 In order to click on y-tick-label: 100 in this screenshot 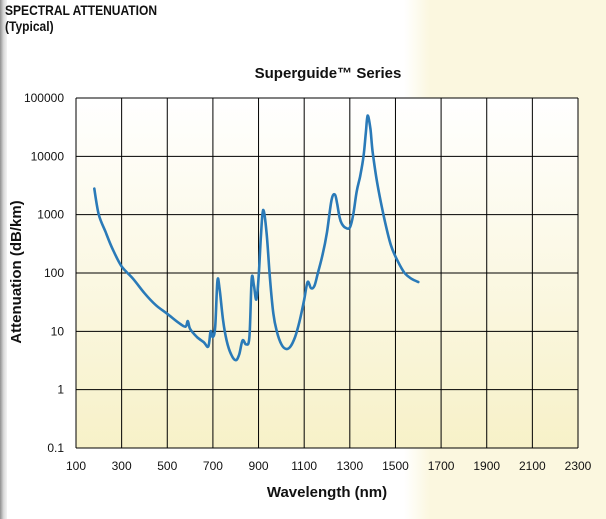, I will do `click(54, 273)`.